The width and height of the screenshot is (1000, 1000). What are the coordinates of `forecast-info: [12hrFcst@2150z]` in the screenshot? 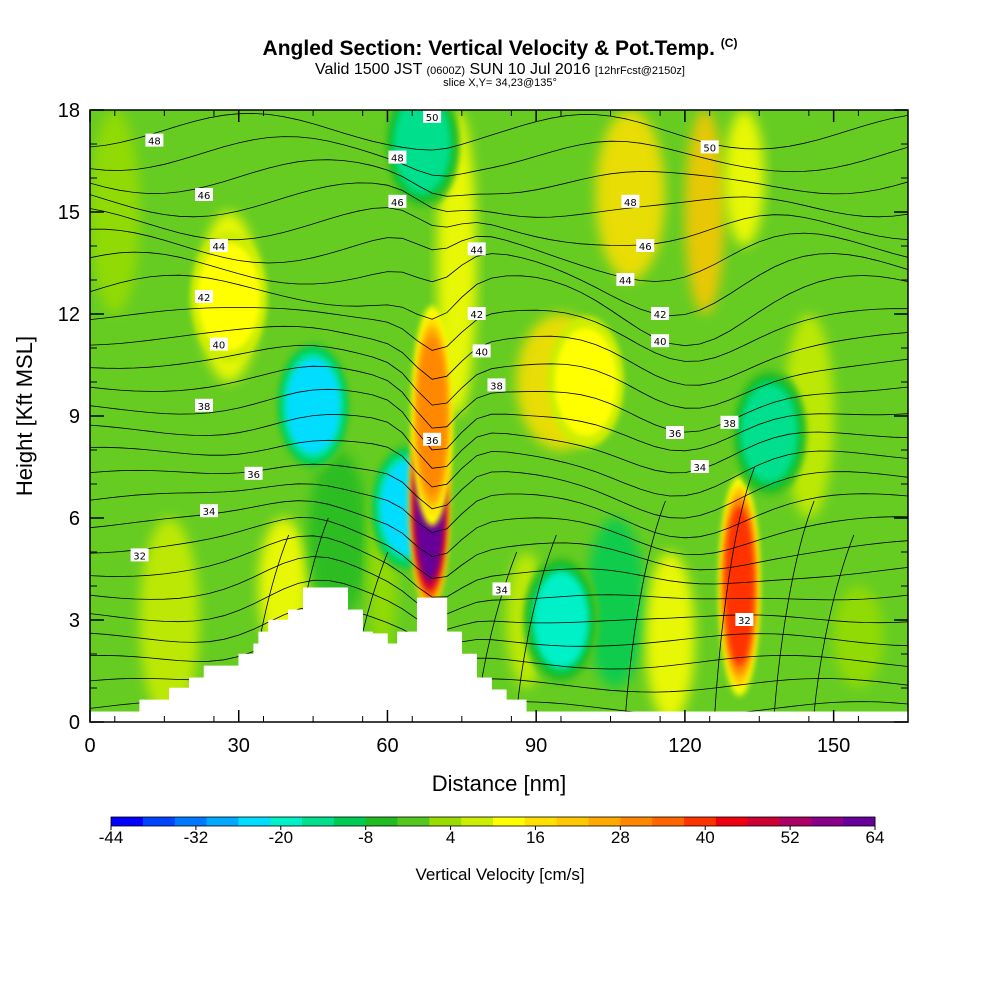 It's located at (639, 71).